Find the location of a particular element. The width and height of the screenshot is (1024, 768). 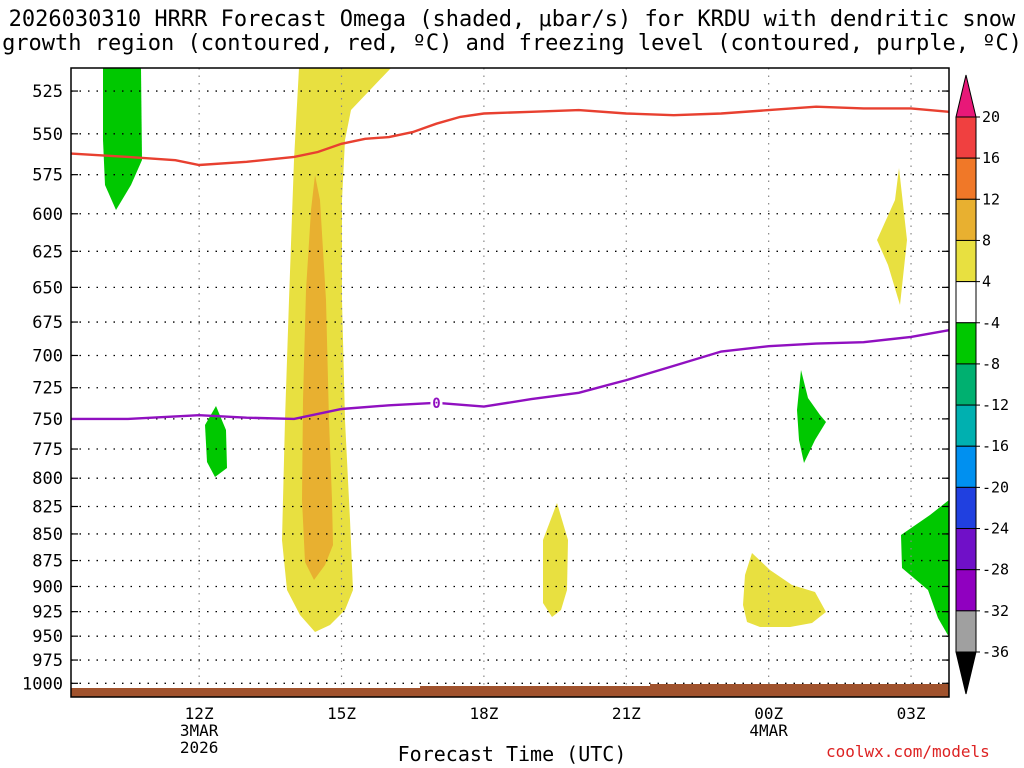

x-tick-label: 15Z is located at coordinates (341, 713).